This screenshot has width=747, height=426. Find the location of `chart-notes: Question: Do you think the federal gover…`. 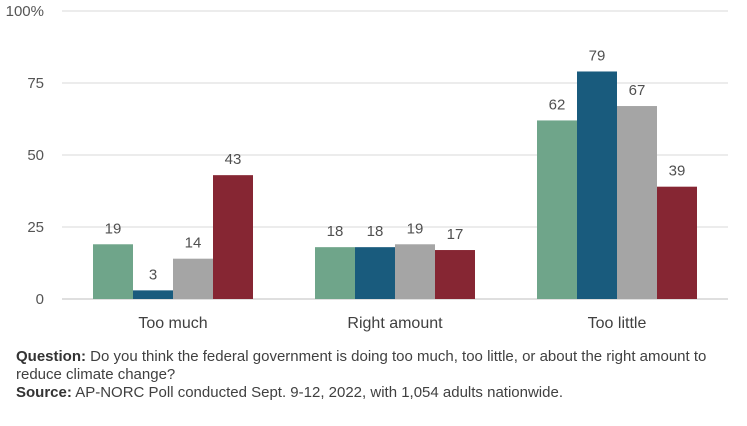

chart-notes: Question: Do you think the federal gover… is located at coordinates (376, 375).